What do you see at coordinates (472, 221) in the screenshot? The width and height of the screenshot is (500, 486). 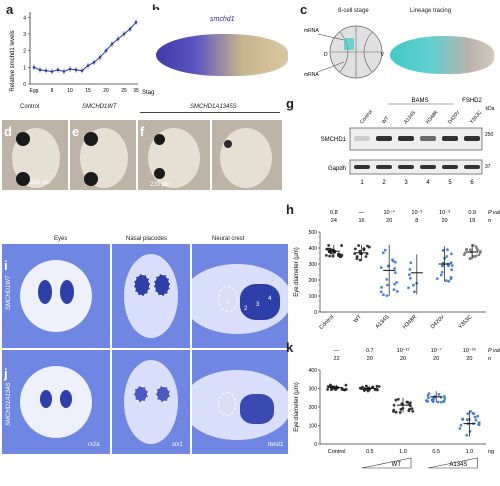 I see `n-value: 19` at bounding box center [472, 221].